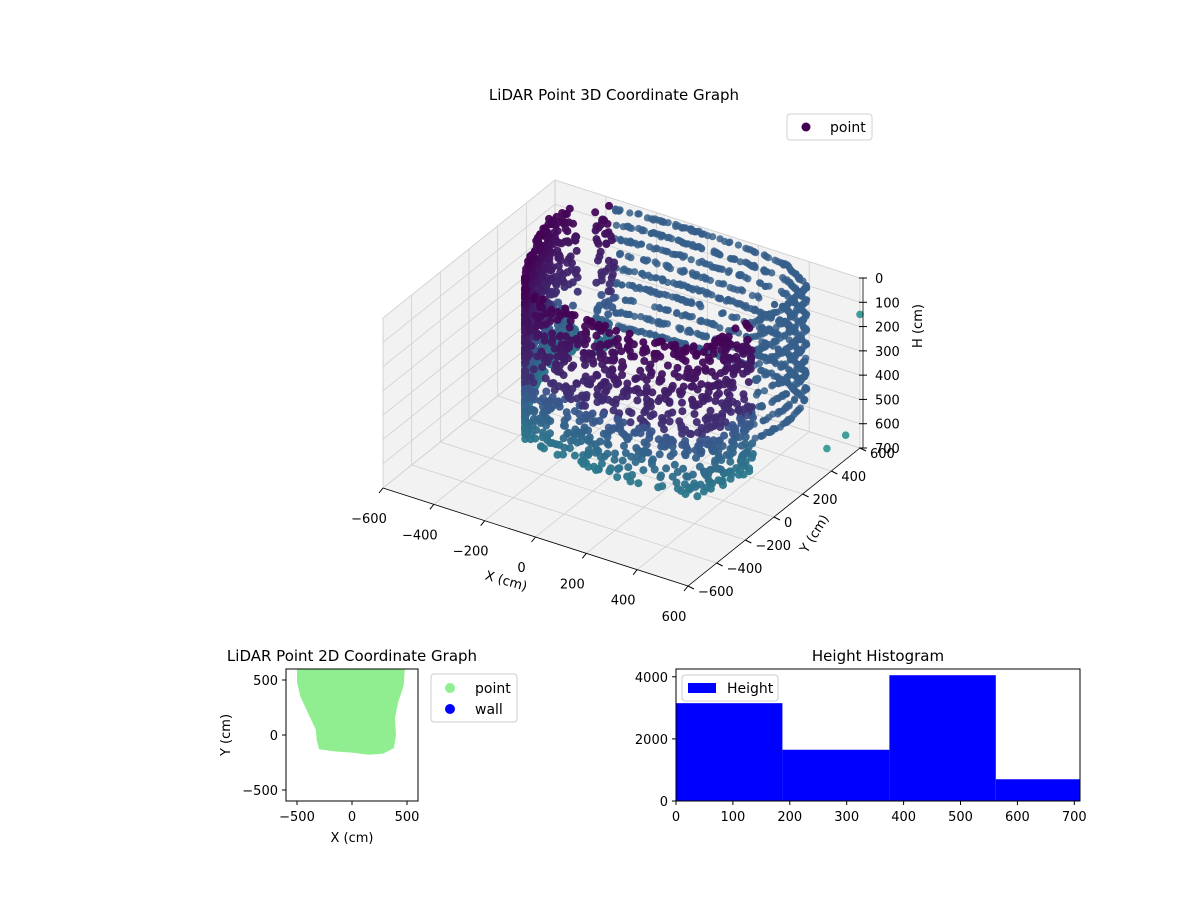  What do you see at coordinates (692, 351) in the screenshot?
I see `point-cloud-3d` at bounding box center [692, 351].